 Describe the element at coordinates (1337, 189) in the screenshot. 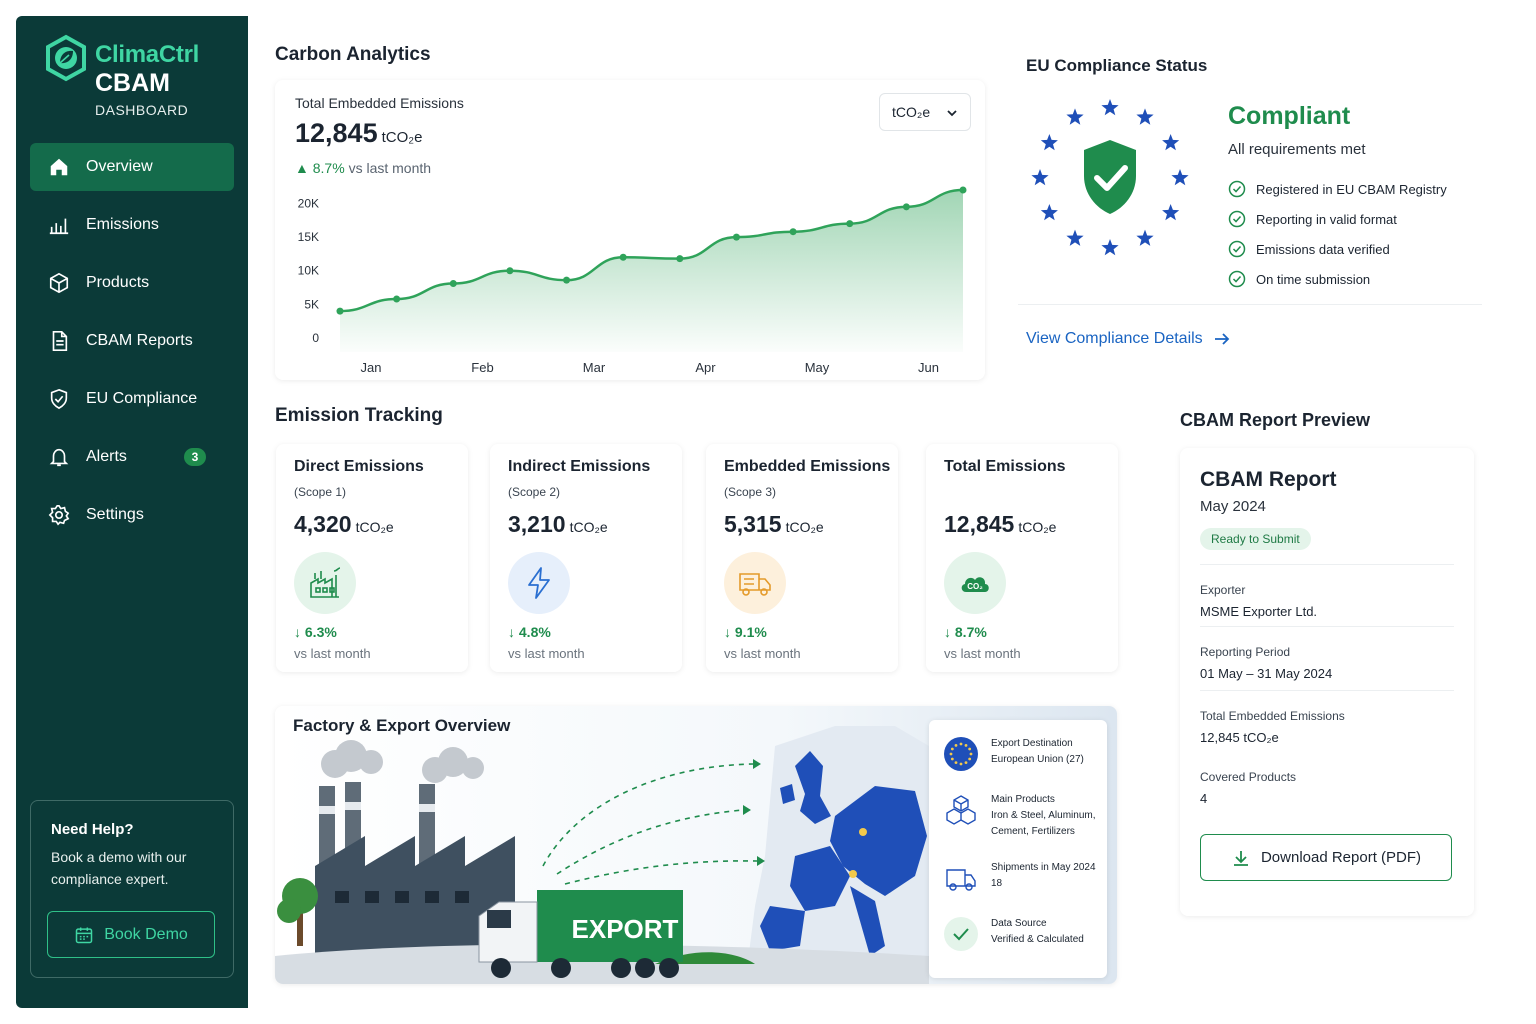

I see `checklist-item: Registered in EU CBAM Registry` at that location.